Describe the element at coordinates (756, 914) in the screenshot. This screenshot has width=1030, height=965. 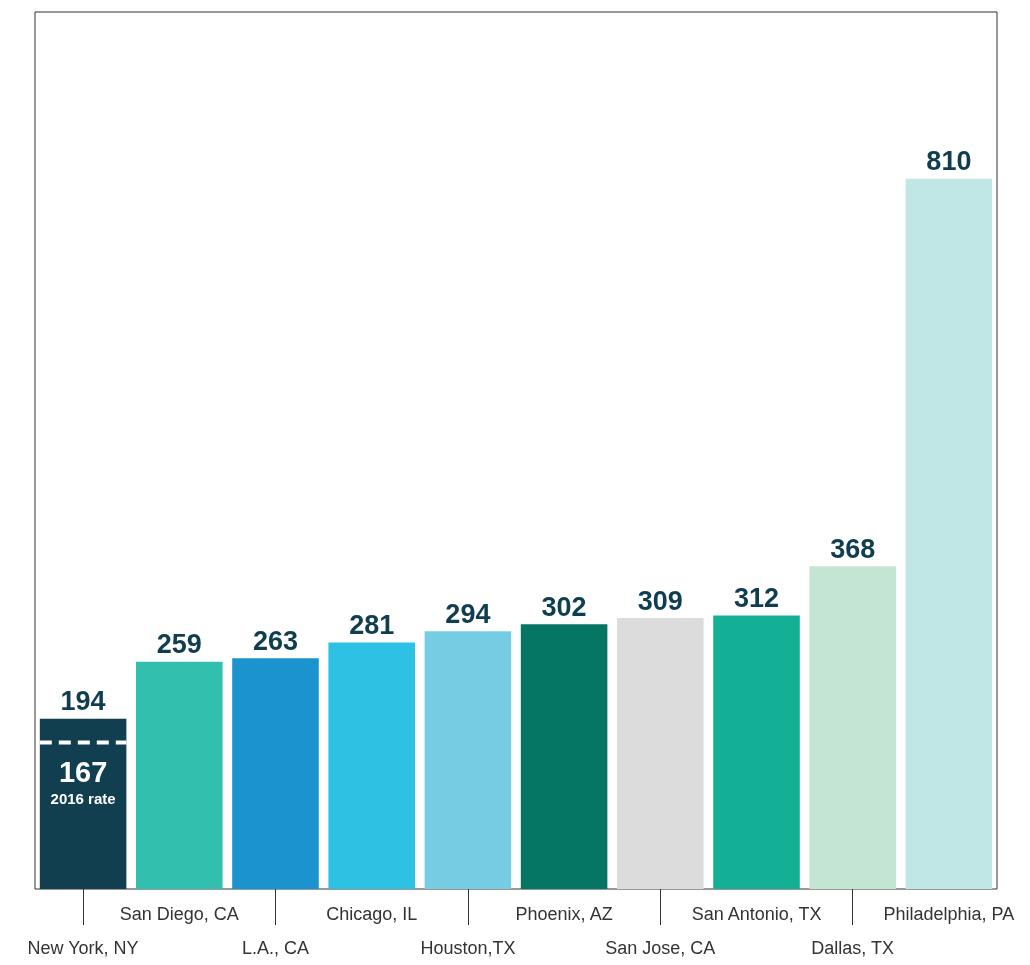
I see `x-tick-label: San Antonio, TX` at that location.